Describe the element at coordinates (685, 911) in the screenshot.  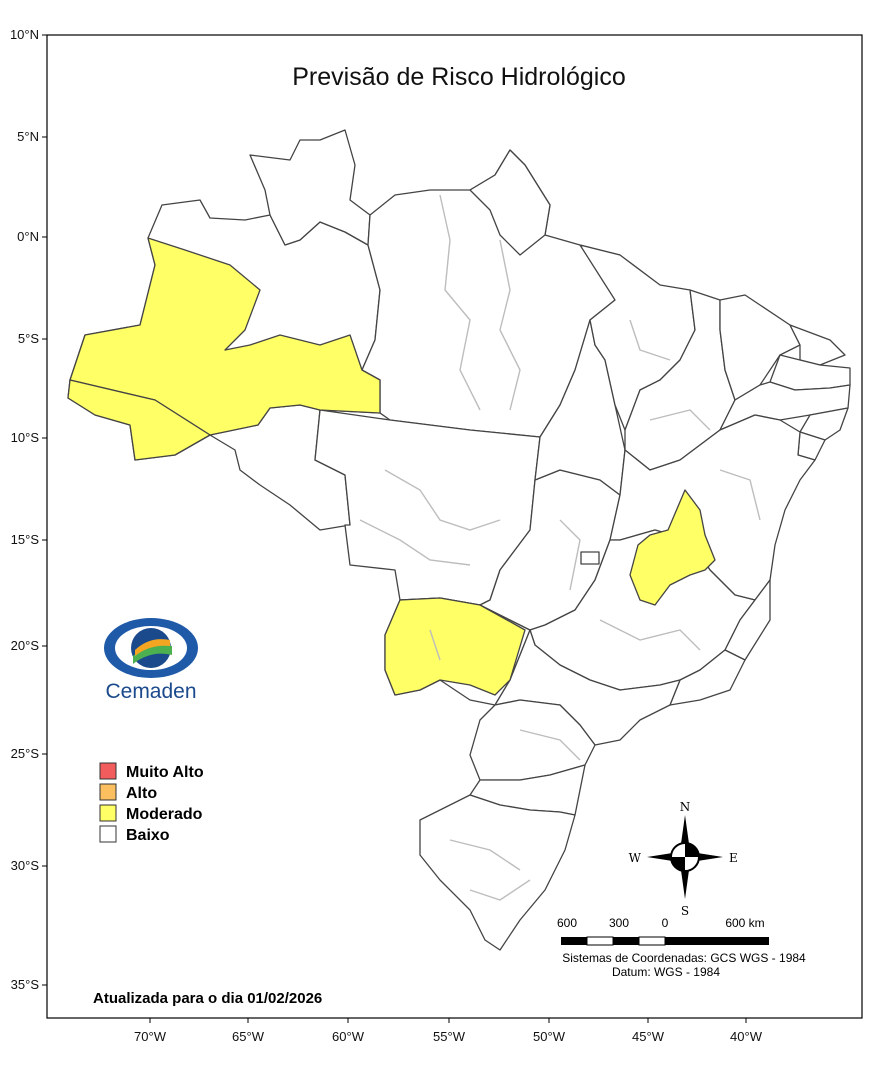
I see `compass-south-label: S` at that location.